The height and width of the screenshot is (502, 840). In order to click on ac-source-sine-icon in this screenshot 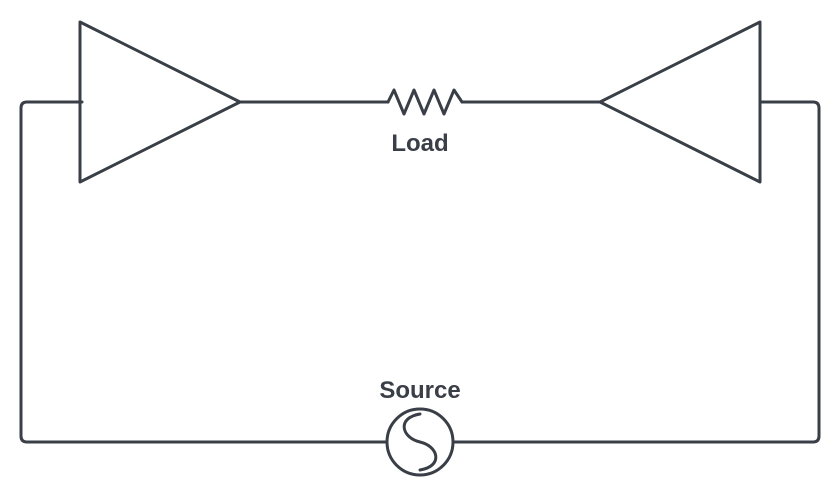, I will do `click(420, 442)`.